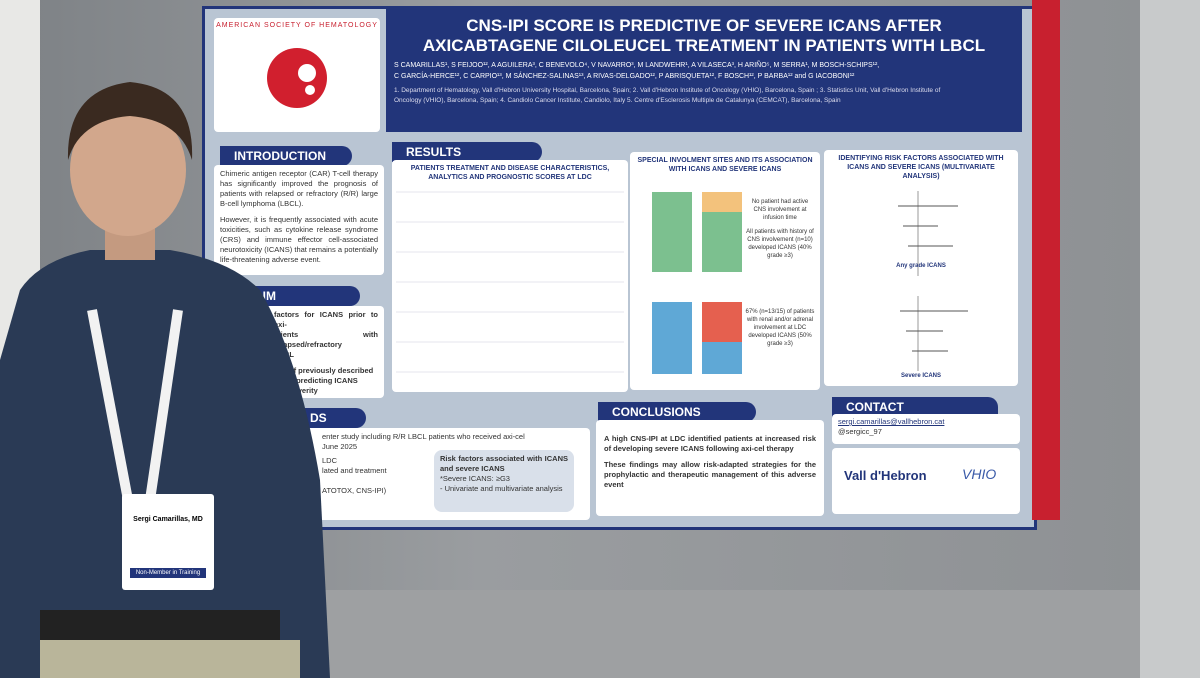 The width and height of the screenshot is (1200, 678). What do you see at coordinates (170, 659) in the screenshot?
I see `trousers` at bounding box center [170, 659].